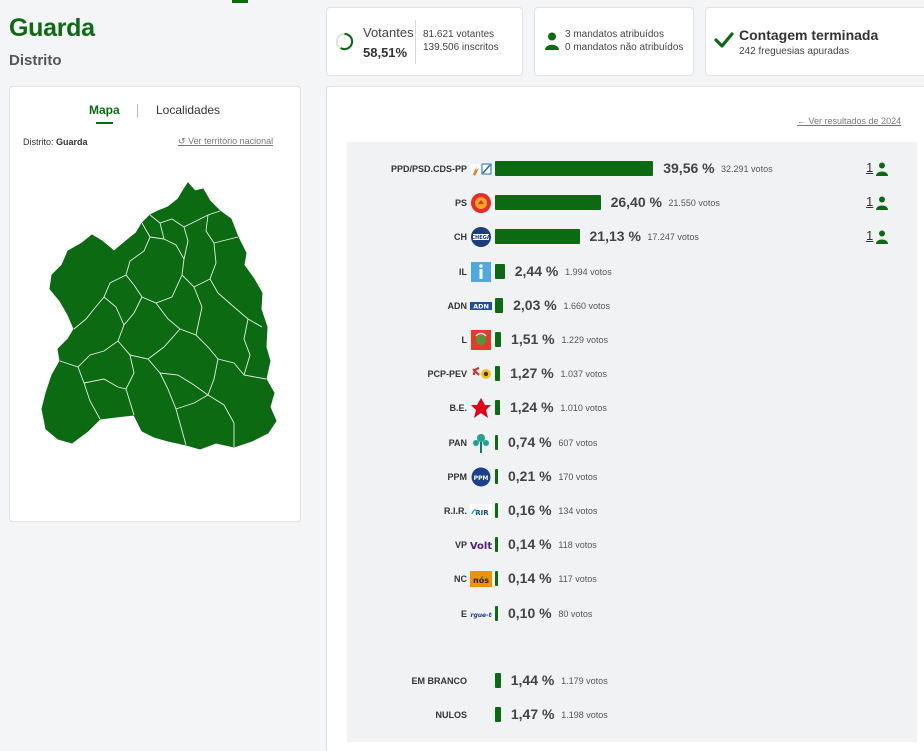 The width and height of the screenshot is (924, 751). What do you see at coordinates (428, 169) in the screenshot?
I see `party-name: PPD/PSD.CDS-PP` at bounding box center [428, 169].